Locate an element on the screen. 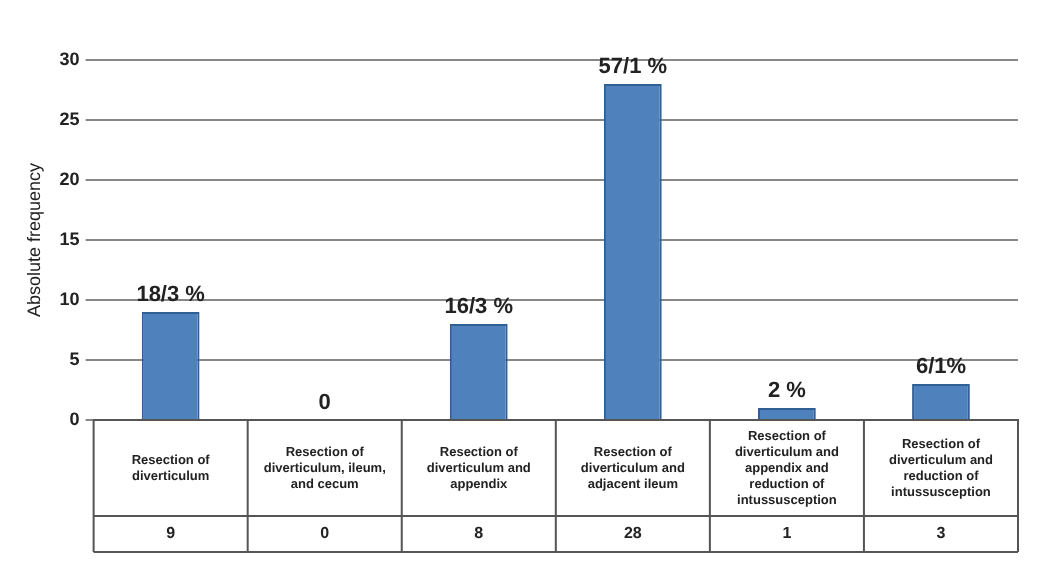 This screenshot has height=576, width=1038. y-tick-label: 5 is located at coordinates (74, 358).